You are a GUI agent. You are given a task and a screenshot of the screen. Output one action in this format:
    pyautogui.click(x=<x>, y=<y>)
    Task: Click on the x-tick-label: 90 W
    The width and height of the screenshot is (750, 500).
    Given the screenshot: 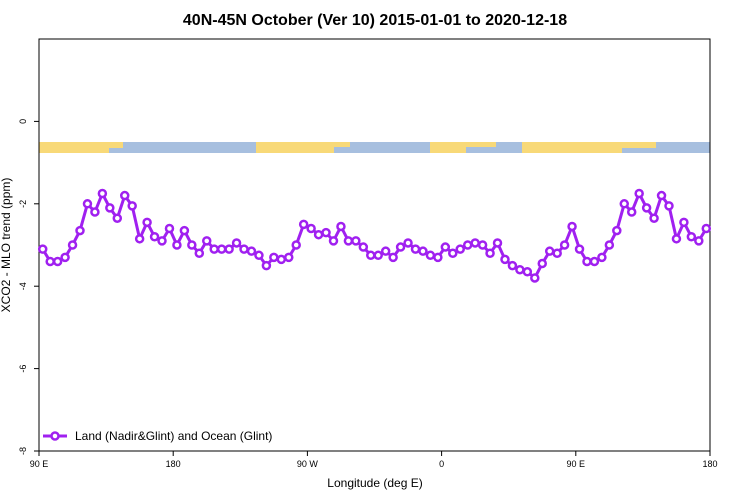 What is the action you would take?
    pyautogui.click(x=308, y=464)
    